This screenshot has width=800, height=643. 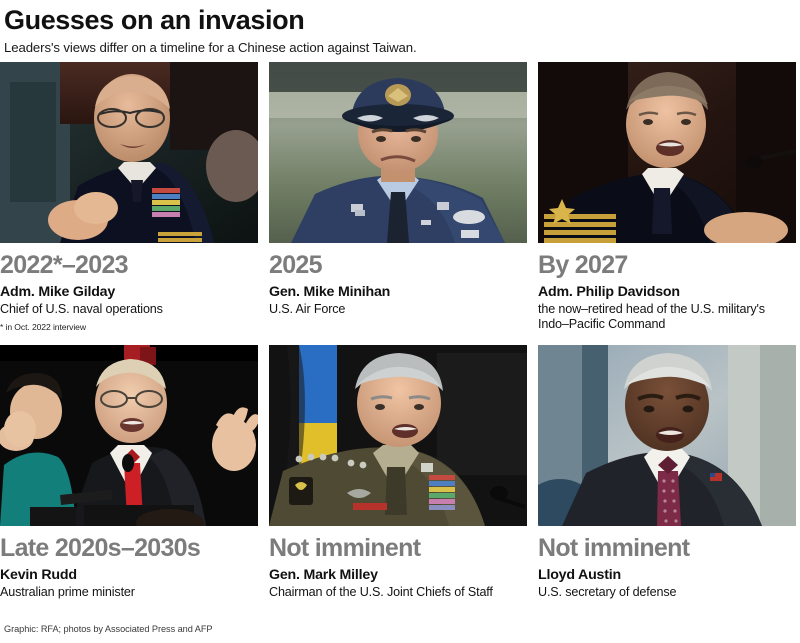 What do you see at coordinates (296, 265) in the screenshot?
I see `panel-headline: 2025` at bounding box center [296, 265].